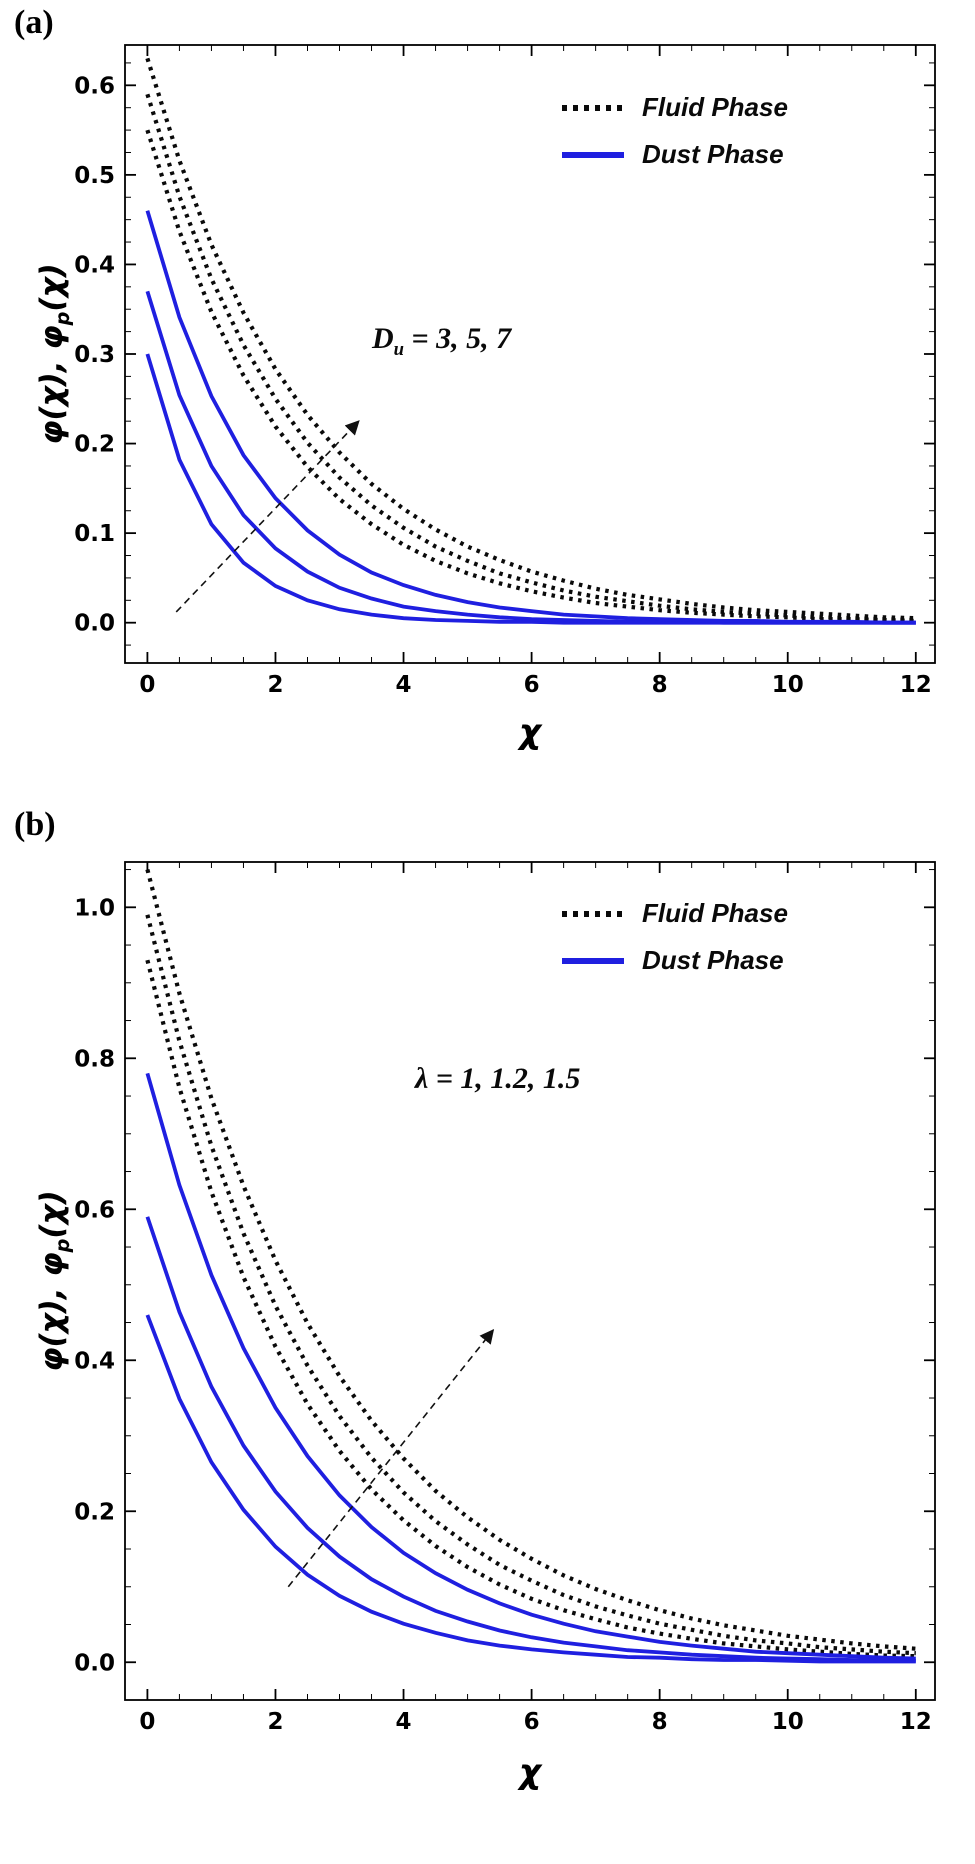  What do you see at coordinates (399, 349) in the screenshot?
I see `annotation-a-sub: u` at bounding box center [399, 349].